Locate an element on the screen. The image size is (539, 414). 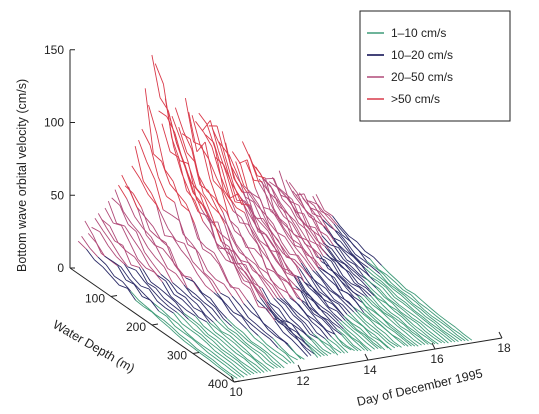
x-tick-label: 16 is located at coordinates (437, 359).